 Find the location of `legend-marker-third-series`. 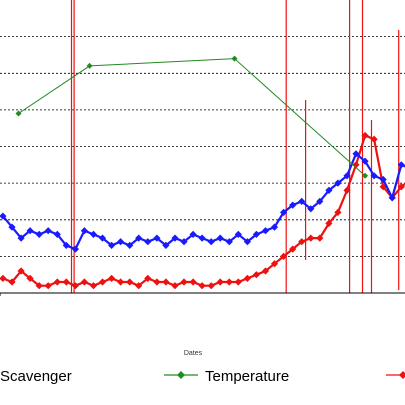

legend-marker-third-series is located at coordinates (402, 375).